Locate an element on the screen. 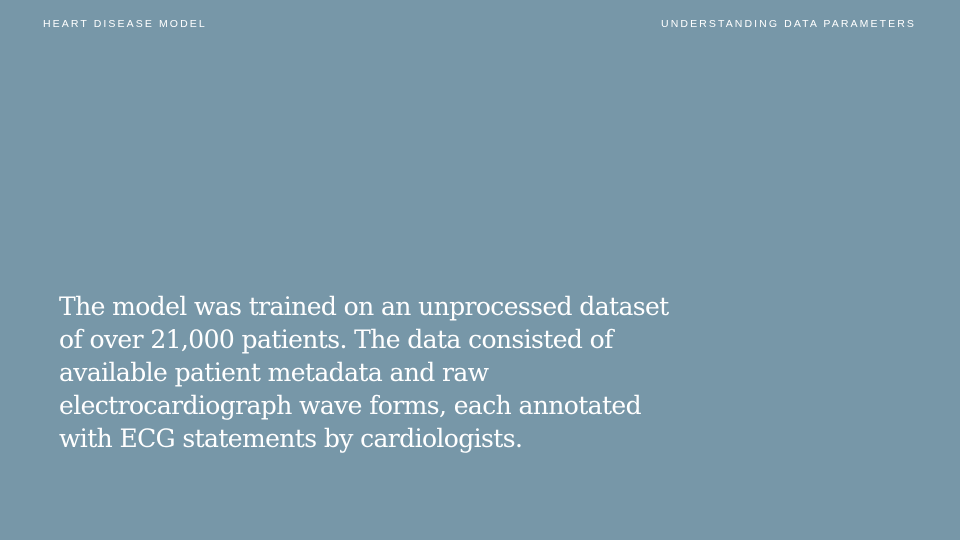 This screenshot has height=540, width=960. deck-title: HEART DISEASE MODEL is located at coordinates (125, 24).